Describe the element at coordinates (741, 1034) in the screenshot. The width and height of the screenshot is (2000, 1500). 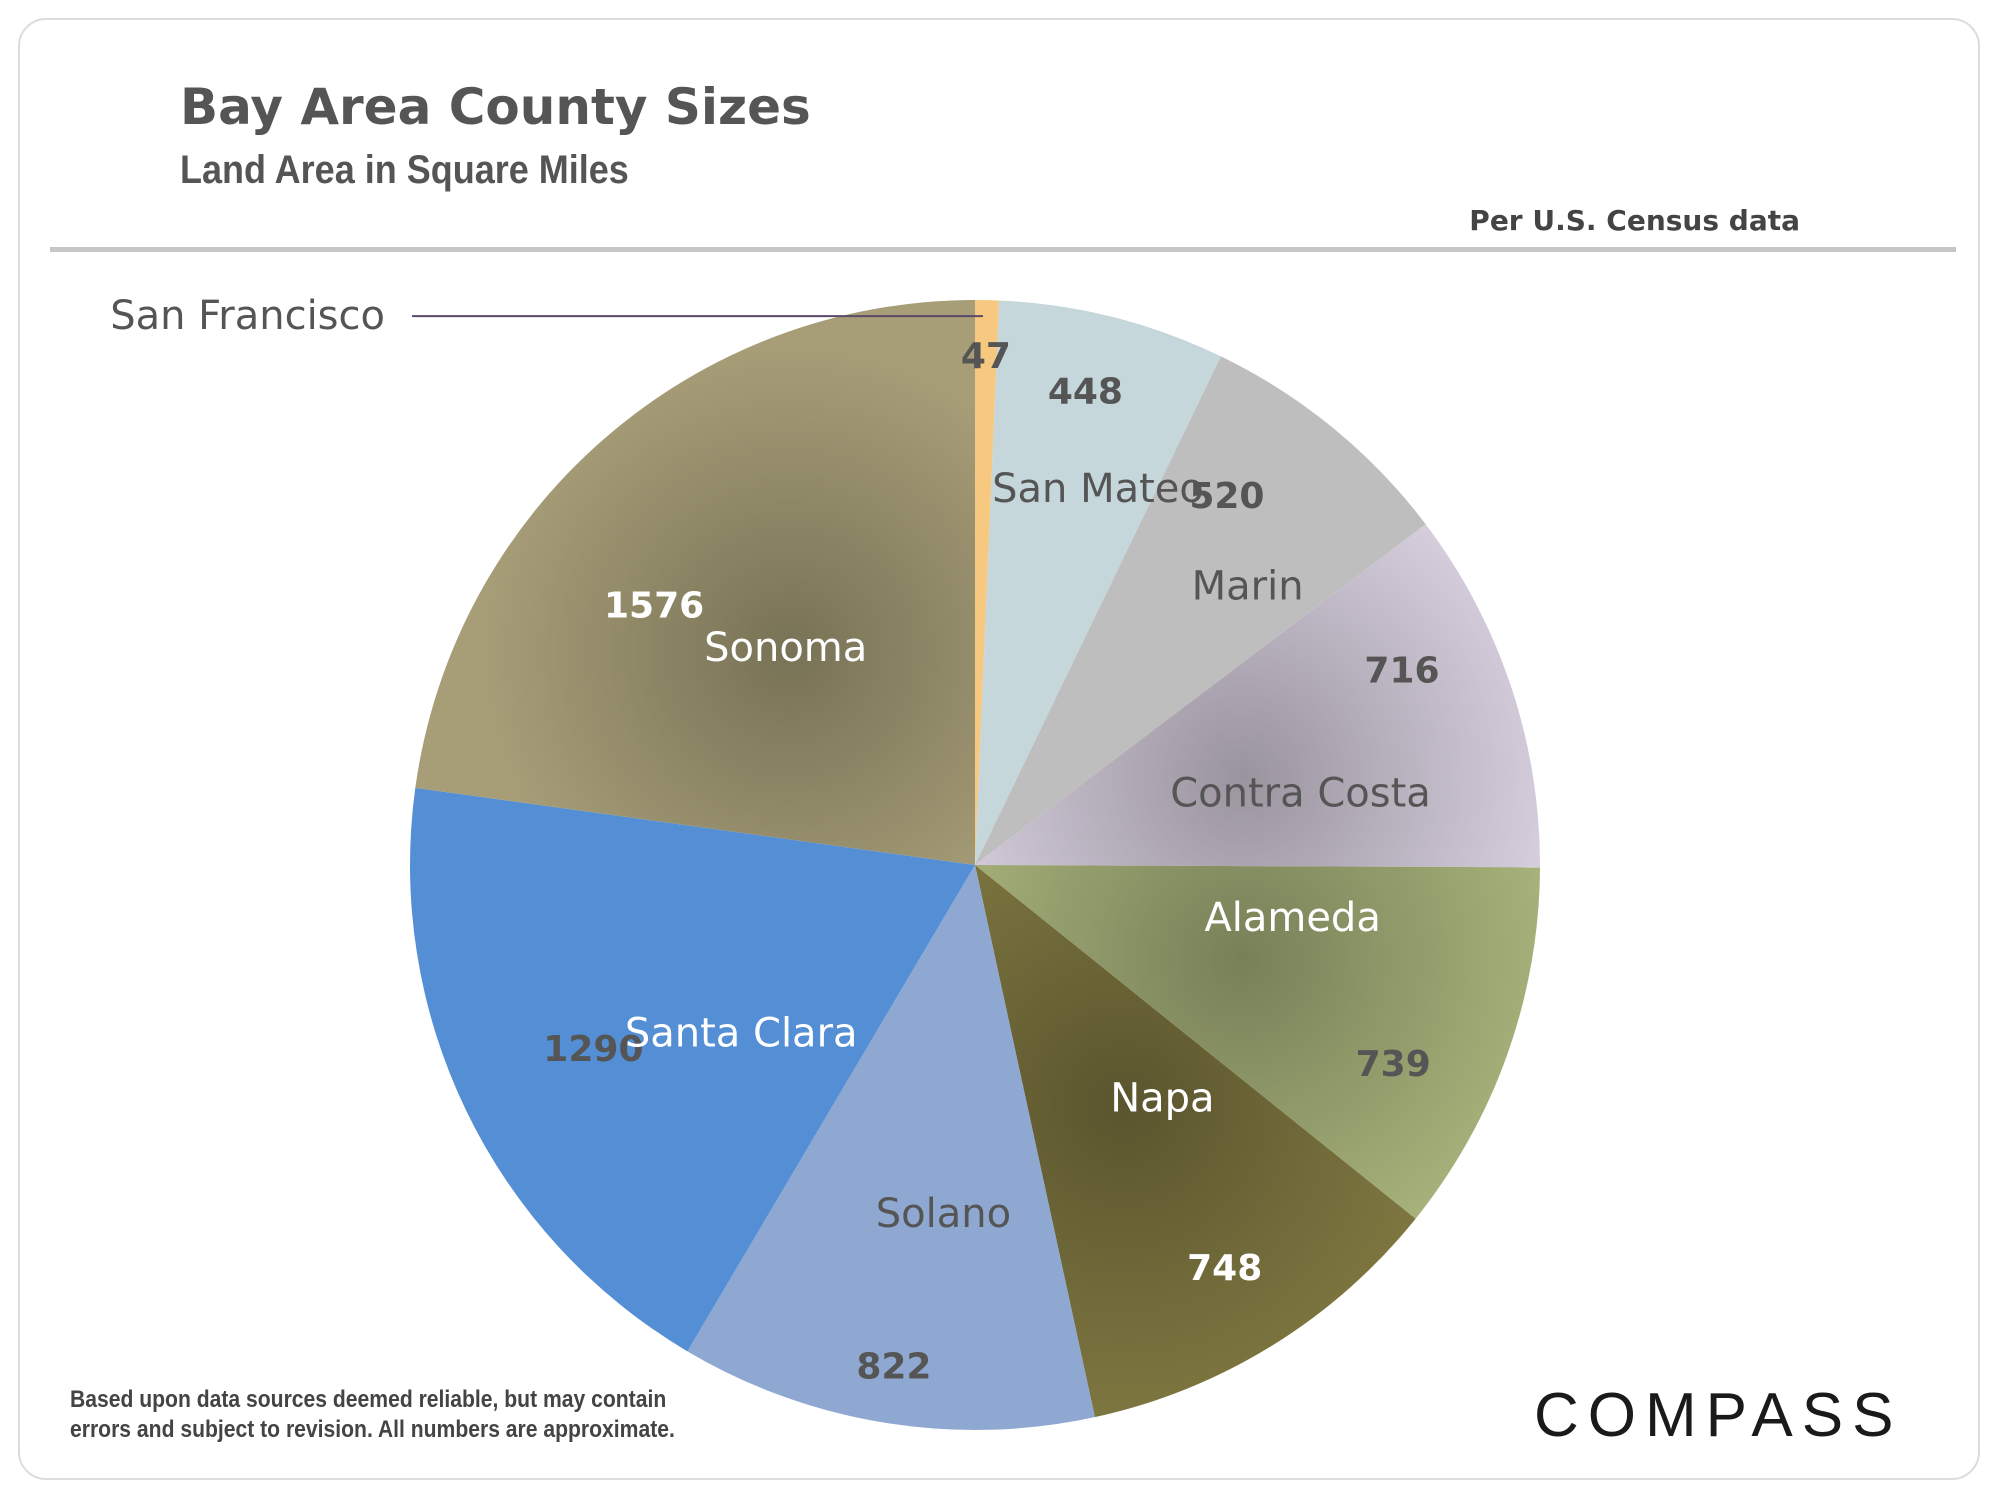
I see `slice-label-santaclara: Santa Clara` at that location.